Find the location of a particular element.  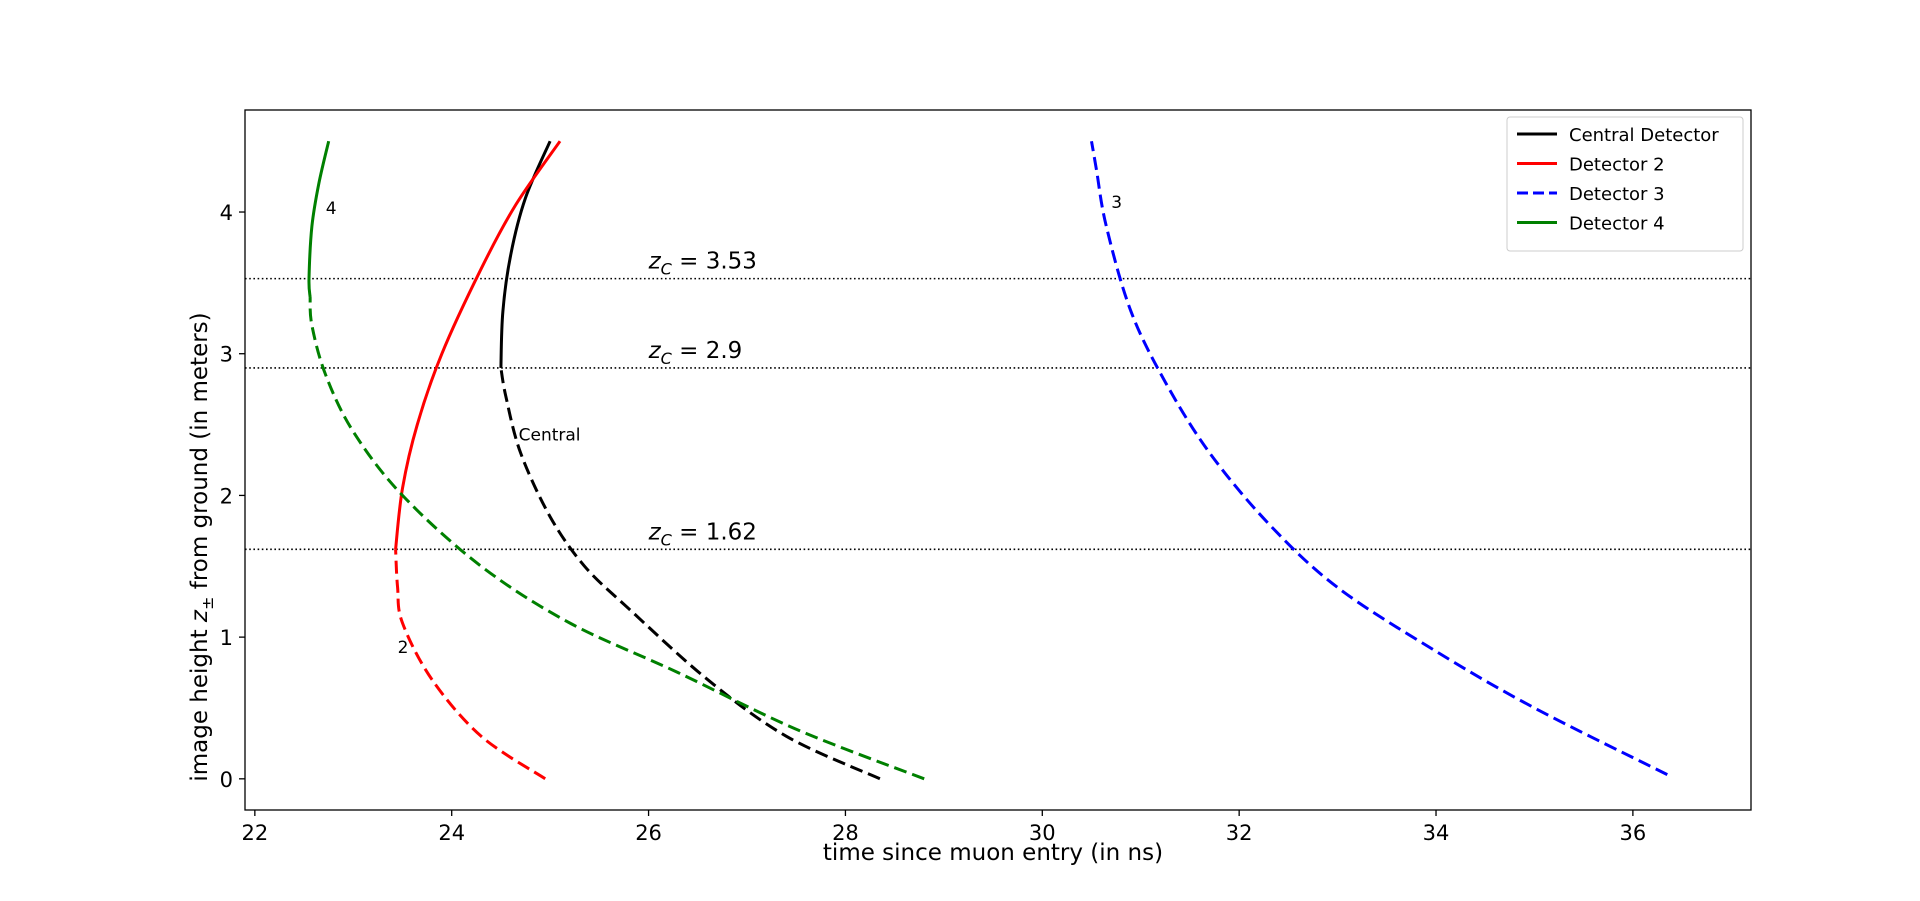

legend-entry: Central Detector is located at coordinates (1618, 135).